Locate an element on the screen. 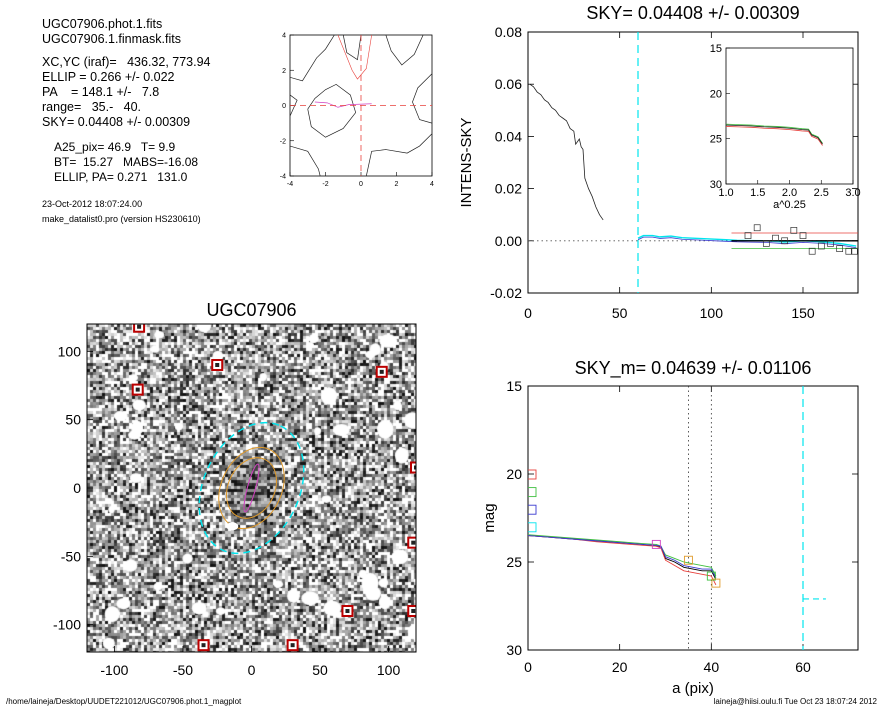  masked-core-blob is located at coordinates (232, 526).